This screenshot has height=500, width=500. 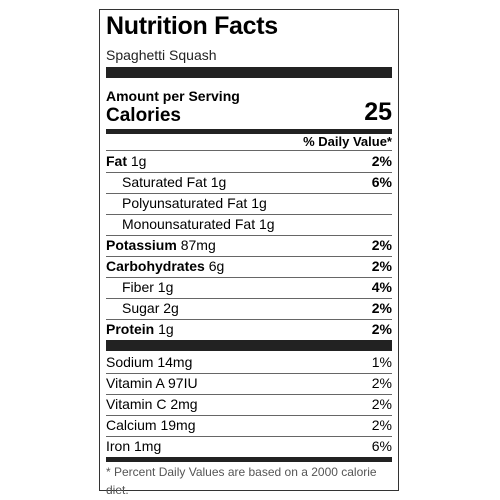 I want to click on nutrient-row-potassium: Potassium 87mg 2%, so click(x=249, y=245).